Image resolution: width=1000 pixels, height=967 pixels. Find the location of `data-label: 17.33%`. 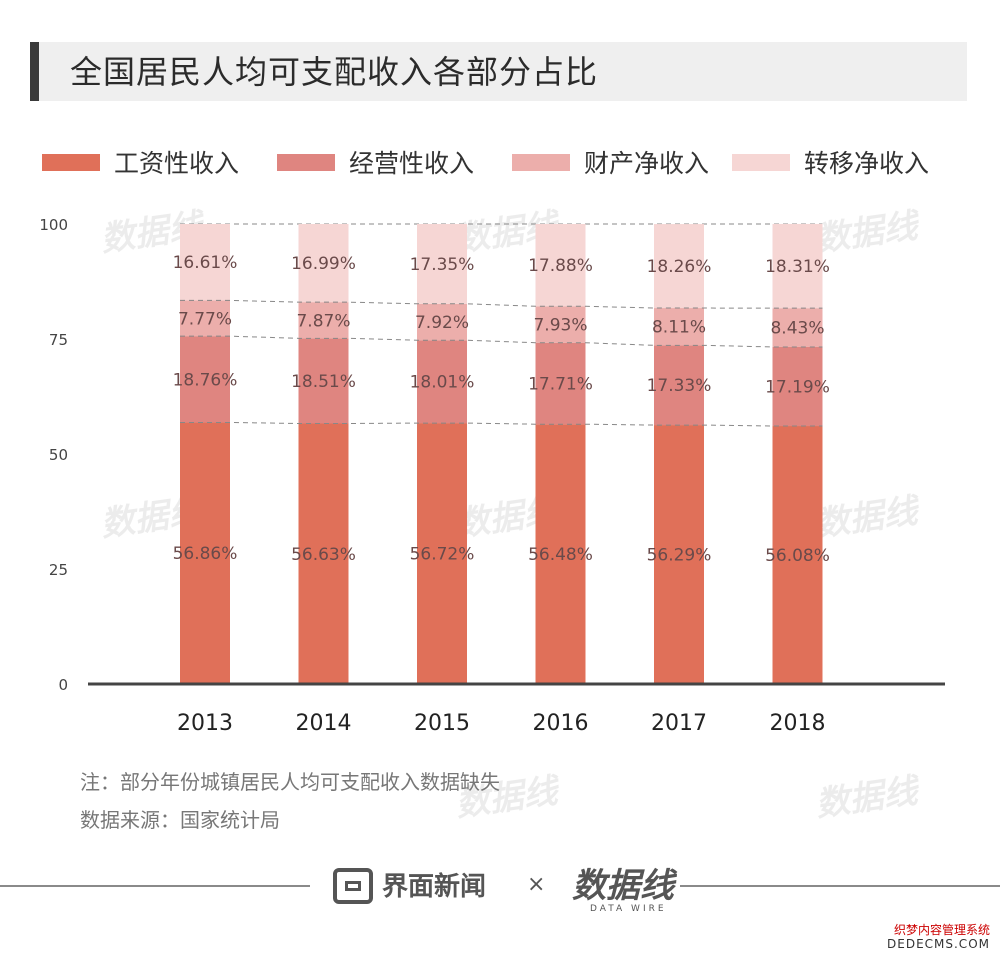

data-label: 17.33% is located at coordinates (679, 386).